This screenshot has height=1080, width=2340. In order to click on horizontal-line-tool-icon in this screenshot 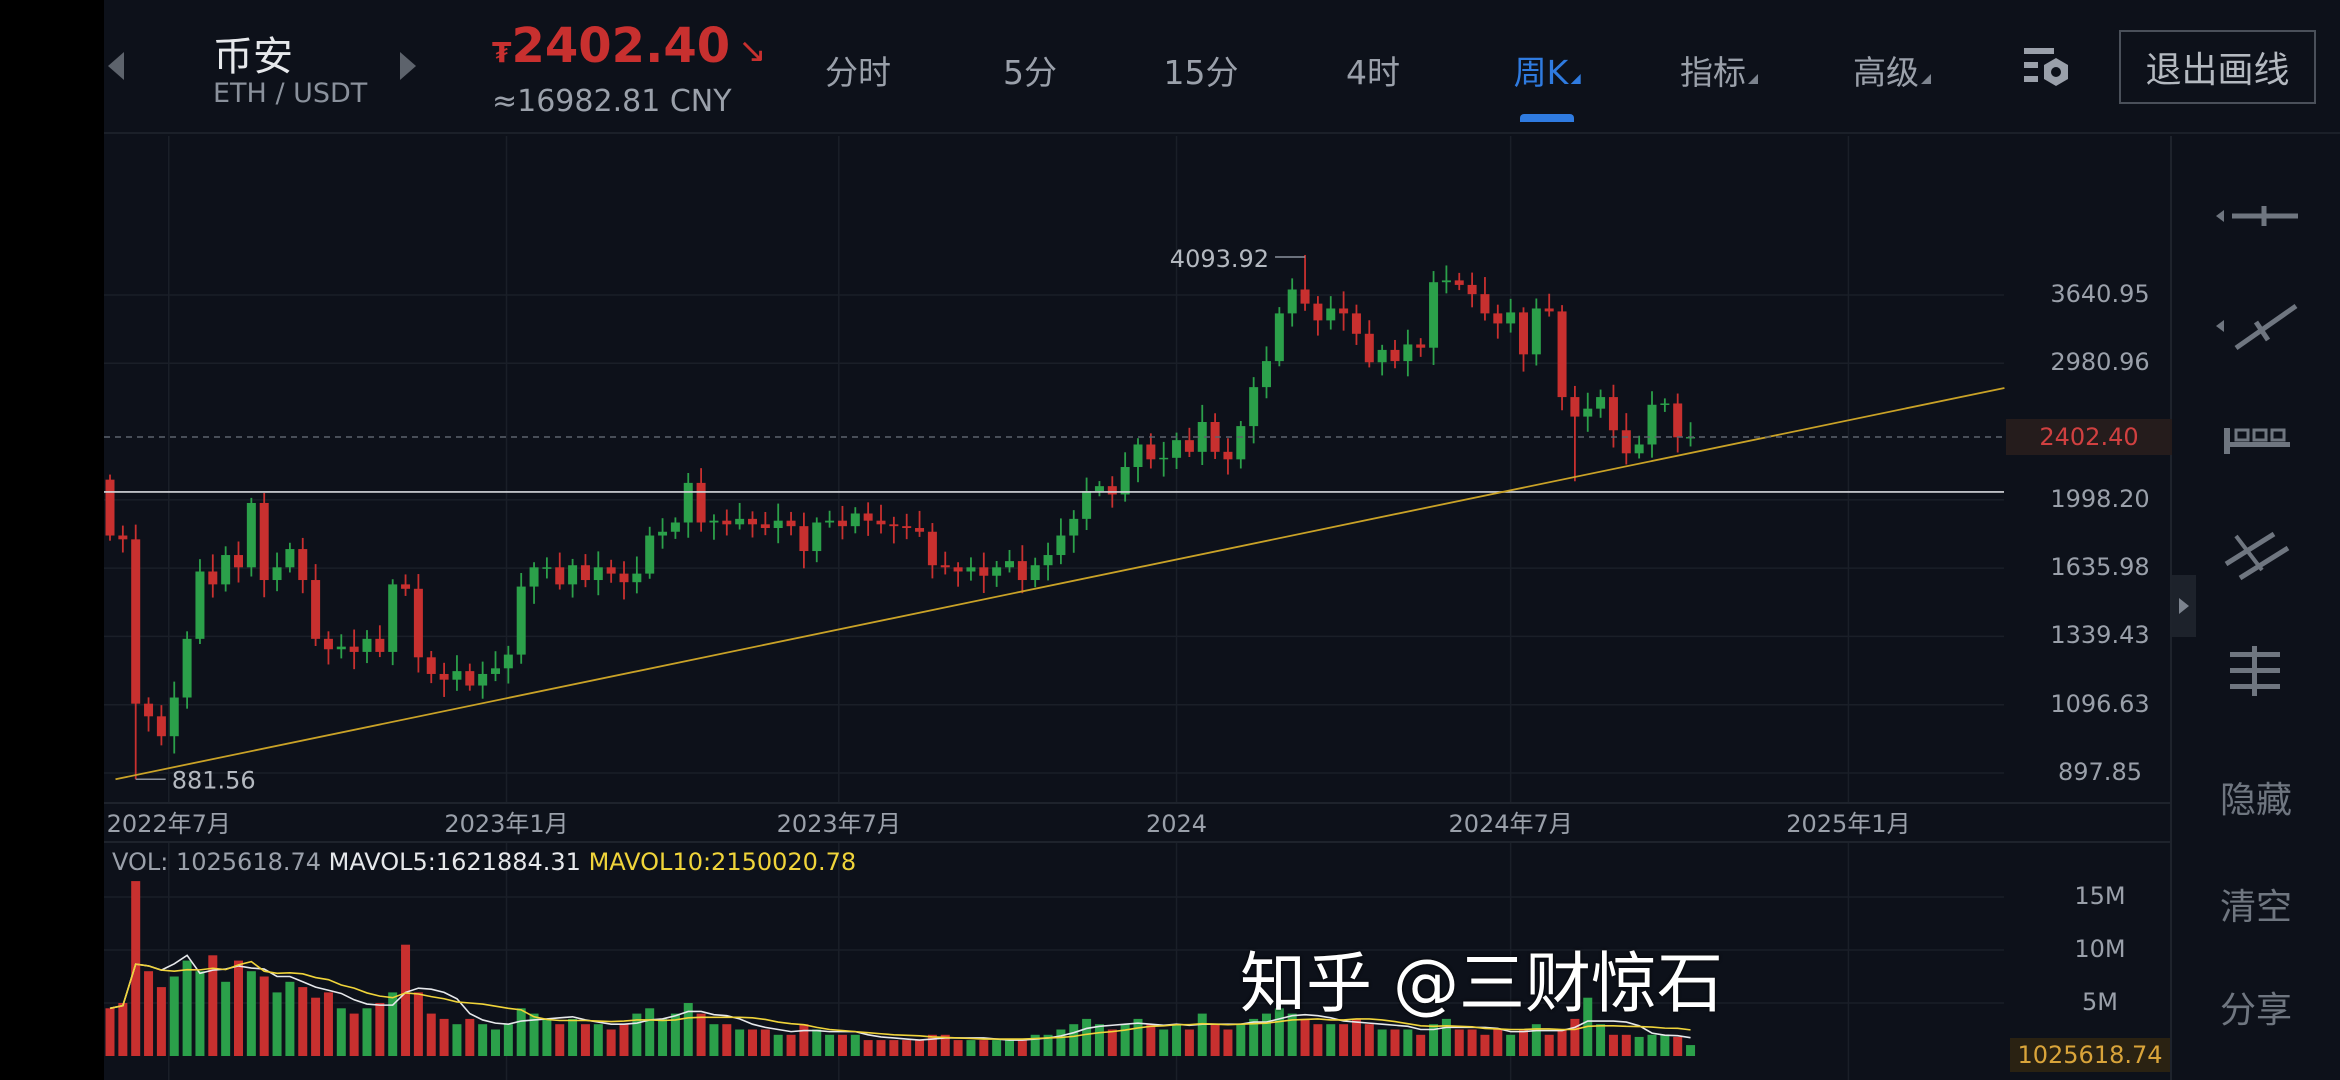, I will do `click(2257, 218)`.